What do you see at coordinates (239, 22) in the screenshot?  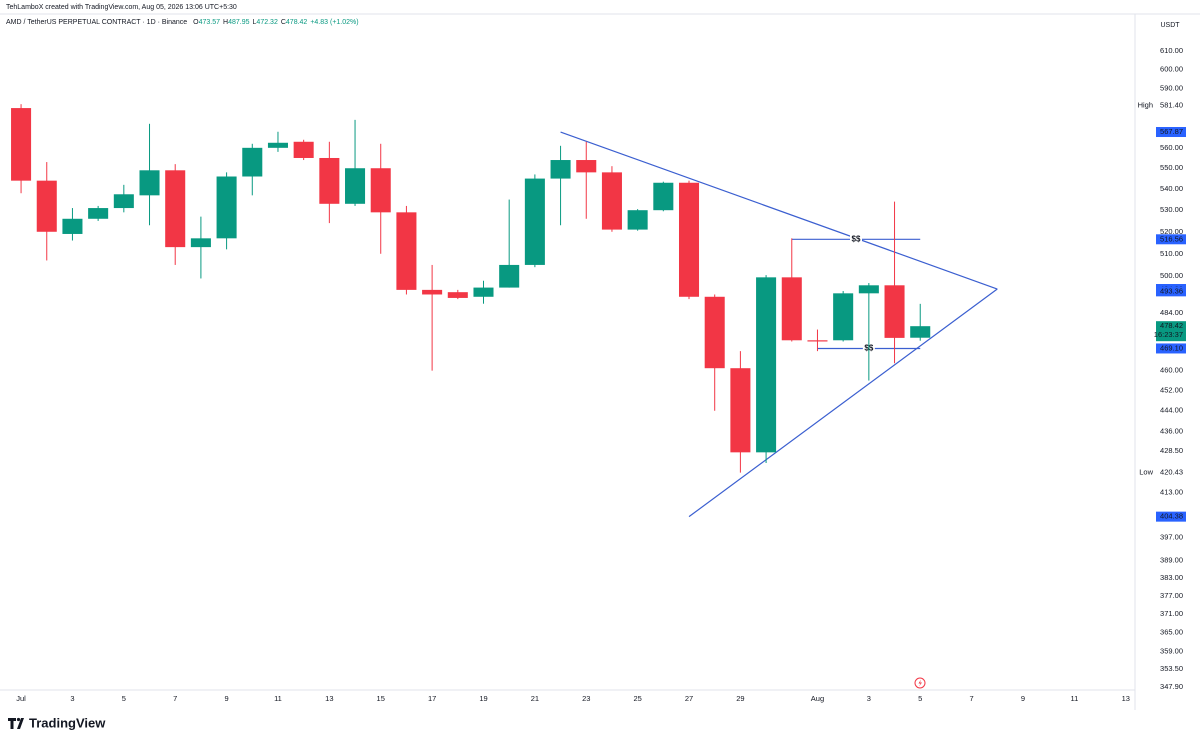 I see `ohlc-value: 487.95` at bounding box center [239, 22].